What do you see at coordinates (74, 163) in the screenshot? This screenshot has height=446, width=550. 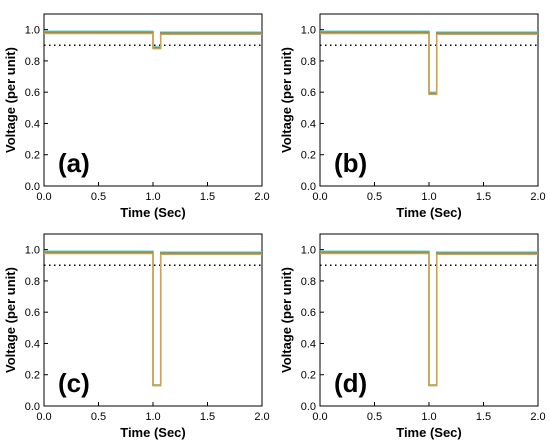 I see `panel-label: (a)` at bounding box center [74, 163].